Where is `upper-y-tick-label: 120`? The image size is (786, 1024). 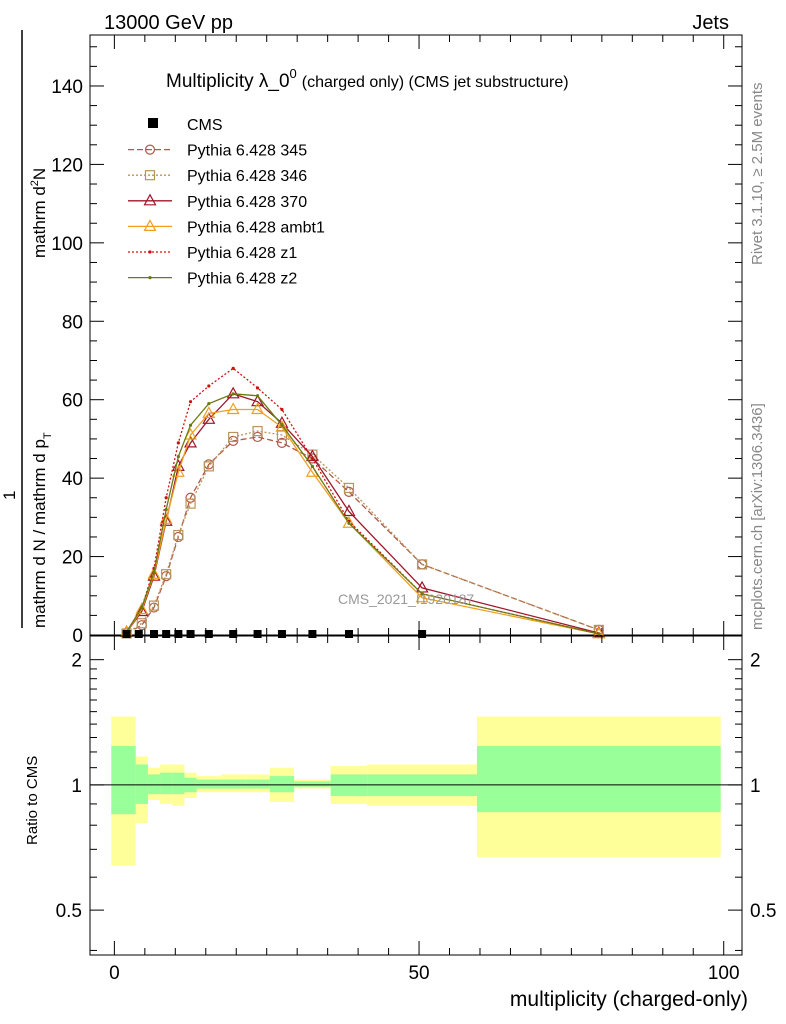
upper-y-tick-label: 120 is located at coordinates (67, 165).